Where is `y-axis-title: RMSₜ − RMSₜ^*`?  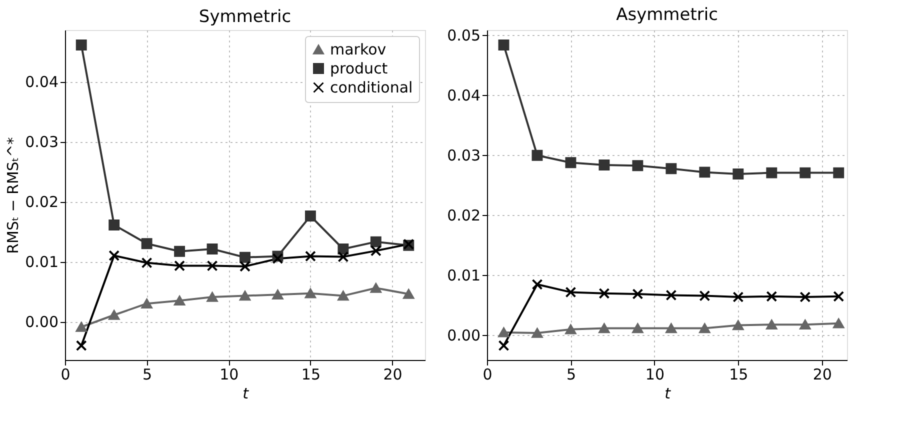 y-axis-title: RMSₜ − RMSₜ^* is located at coordinates (13, 195).